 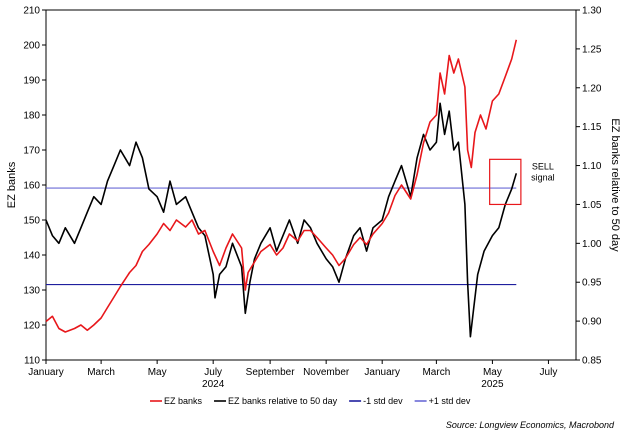 What do you see at coordinates (592, 49) in the screenshot?
I see `right-tick-label: 1.25` at bounding box center [592, 49].